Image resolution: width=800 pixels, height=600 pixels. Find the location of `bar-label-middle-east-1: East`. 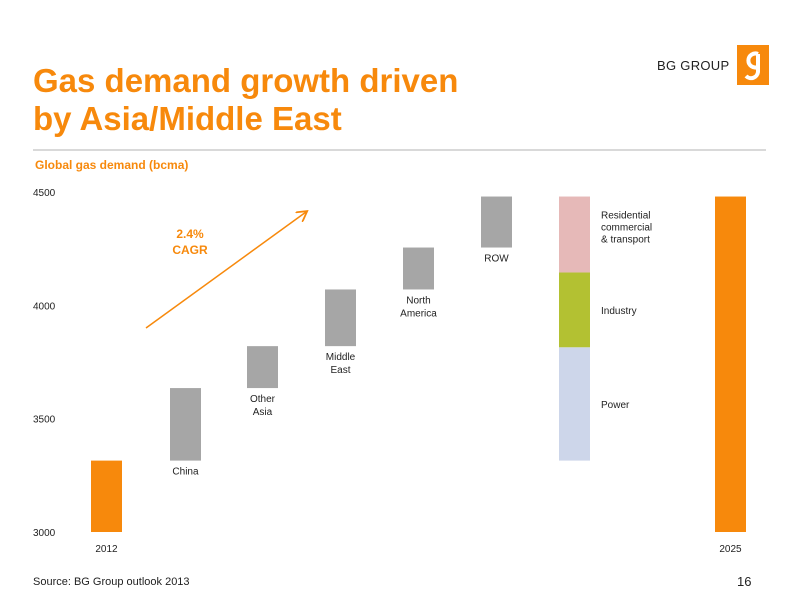

bar-label-middle-east-1: East is located at coordinates (340, 370).